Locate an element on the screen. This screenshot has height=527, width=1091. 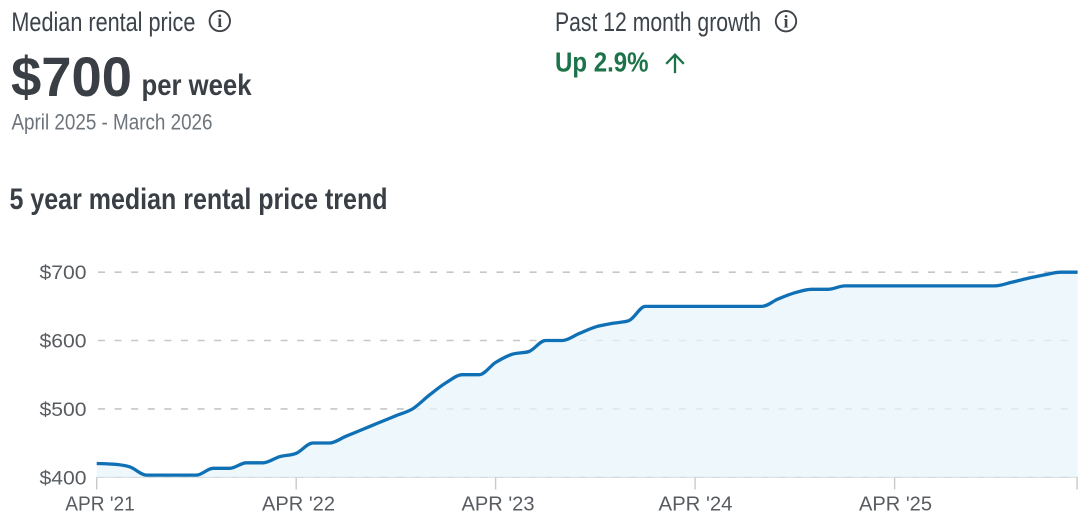
svg-text: APR '21 is located at coordinates (100, 505).